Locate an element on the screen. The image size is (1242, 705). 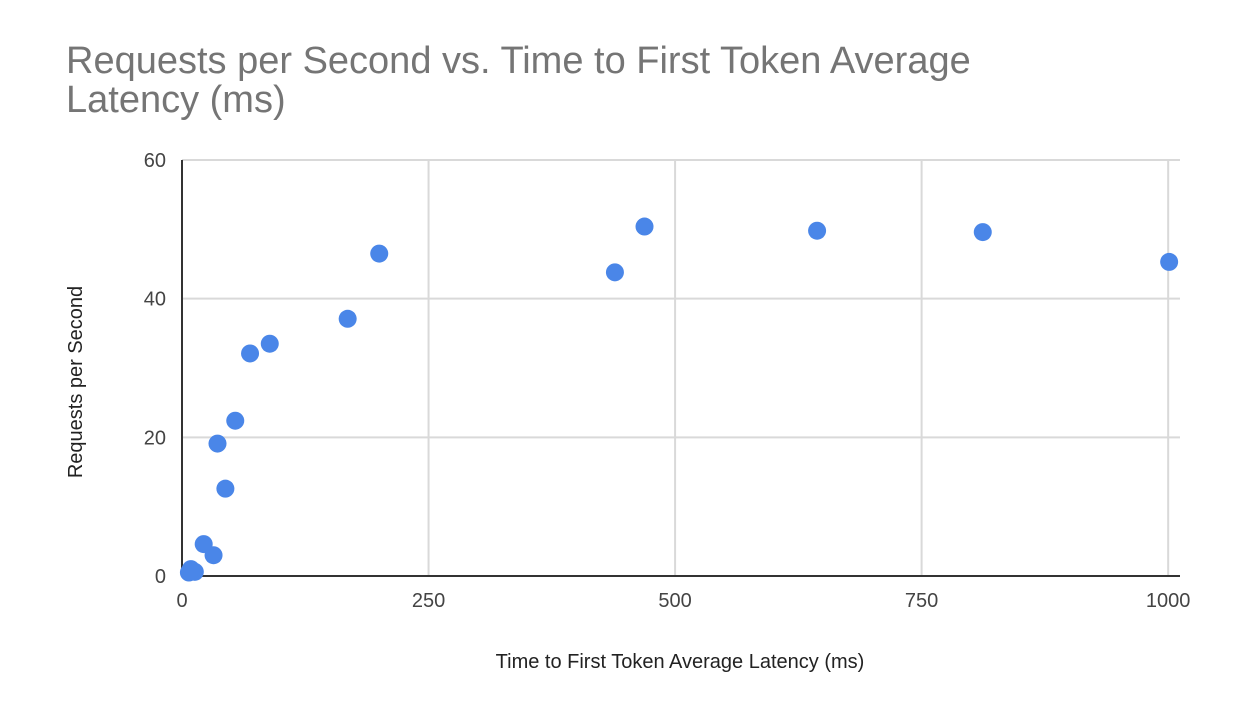
x-tick-label: 1000 is located at coordinates (1168, 601).